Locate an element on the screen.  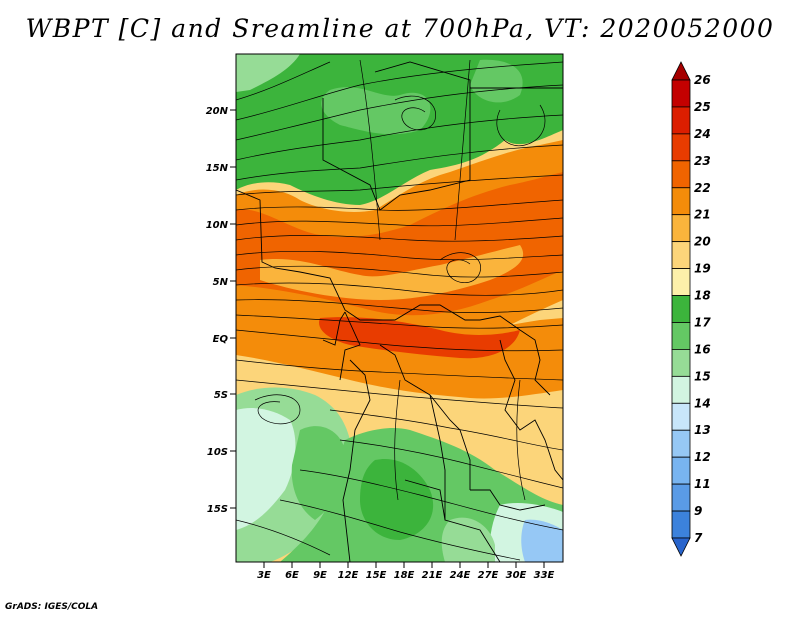
colorbar-top-arrow is located at coordinates (681, 71).